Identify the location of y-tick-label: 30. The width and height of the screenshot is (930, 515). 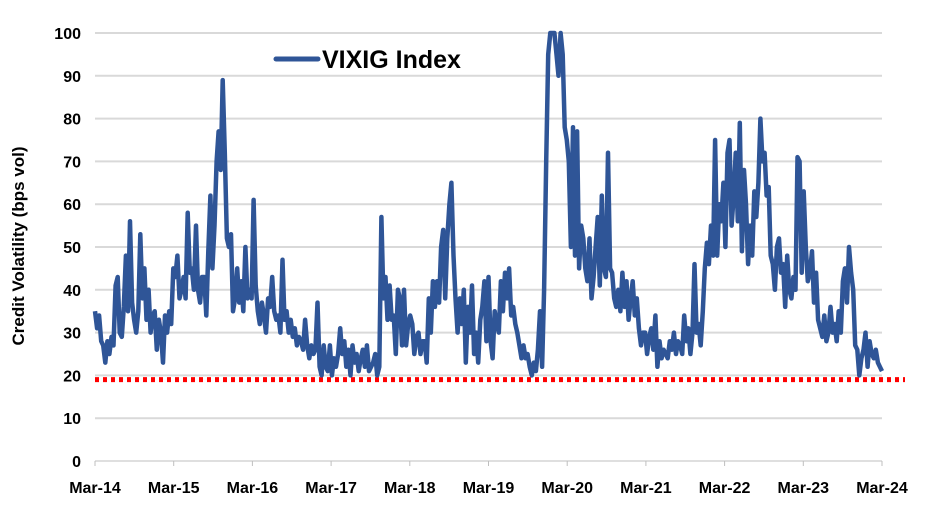
(72, 334).